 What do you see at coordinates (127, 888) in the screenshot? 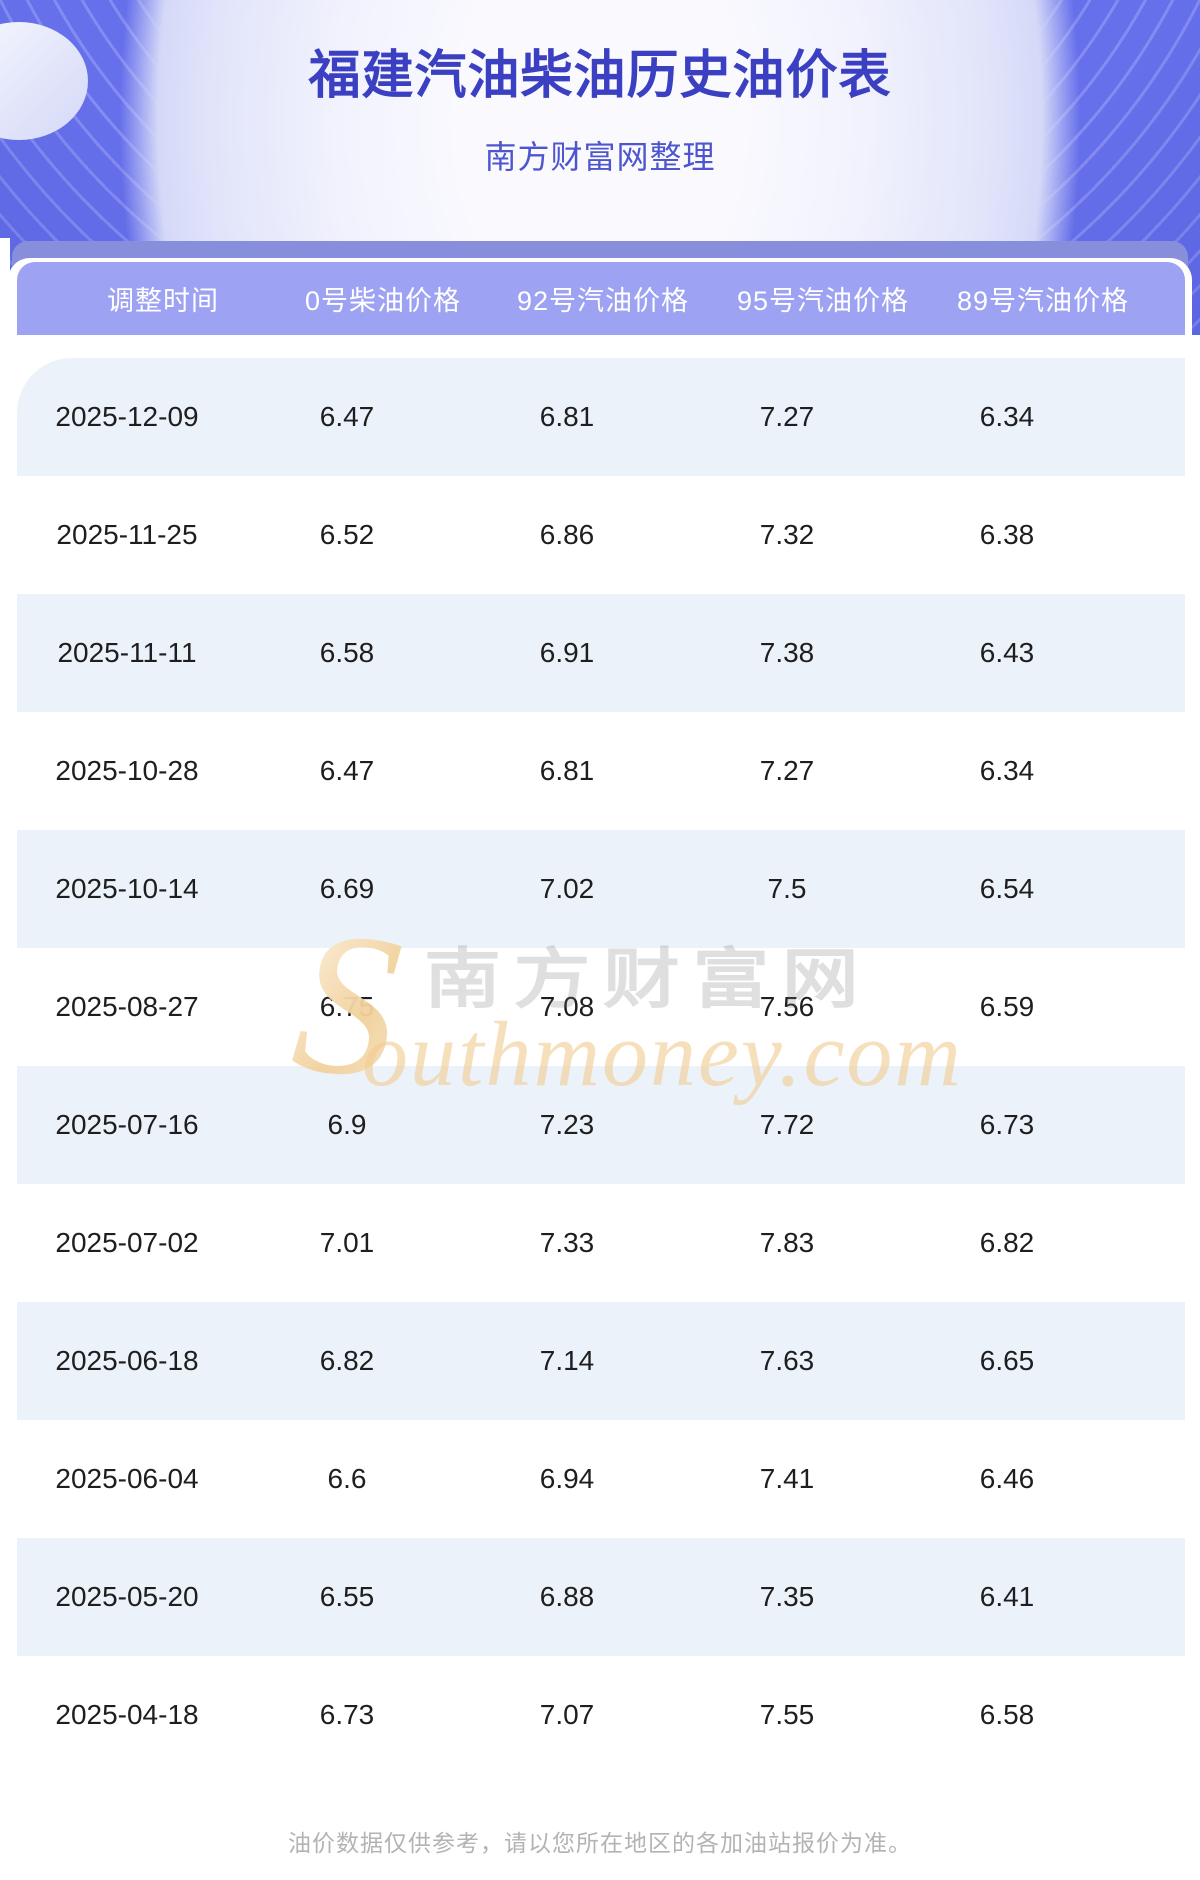
I see `date-cell: 2025-10-14` at bounding box center [127, 888].